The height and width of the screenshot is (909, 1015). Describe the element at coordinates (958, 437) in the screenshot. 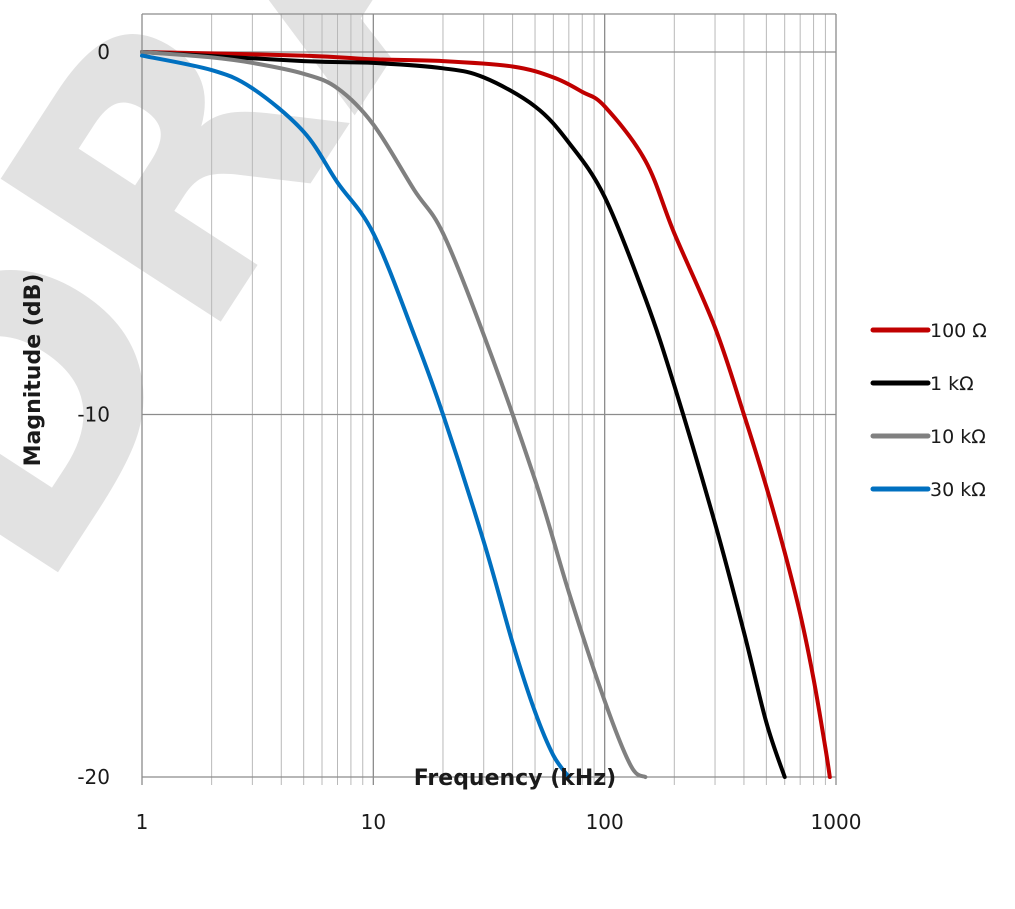

I see `legend-label: 10 kΩ` at that location.